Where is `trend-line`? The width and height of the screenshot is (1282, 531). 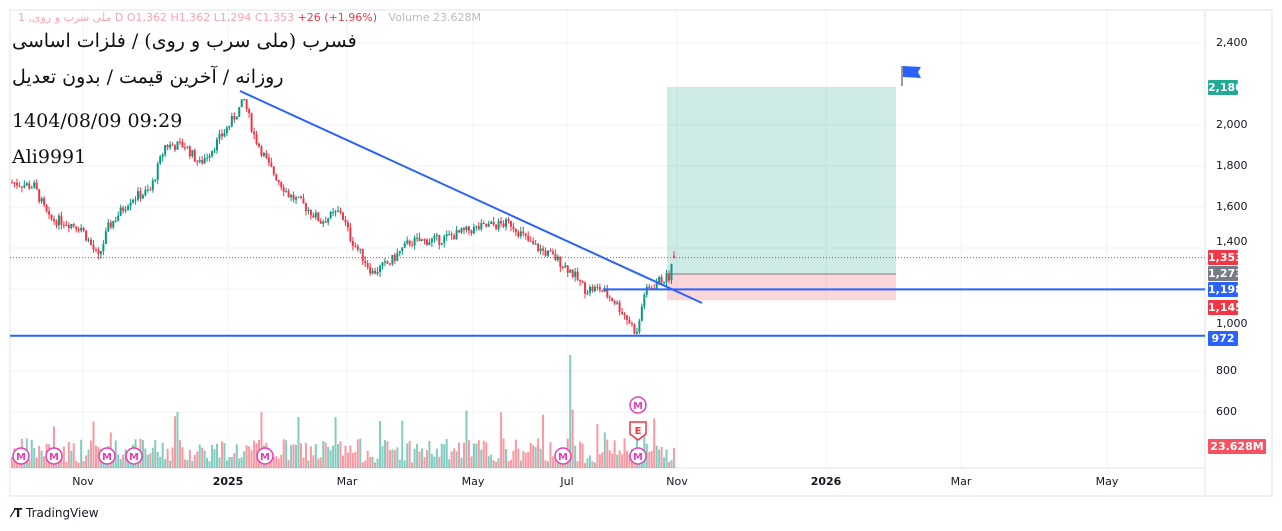
trend-line is located at coordinates (471, 197).